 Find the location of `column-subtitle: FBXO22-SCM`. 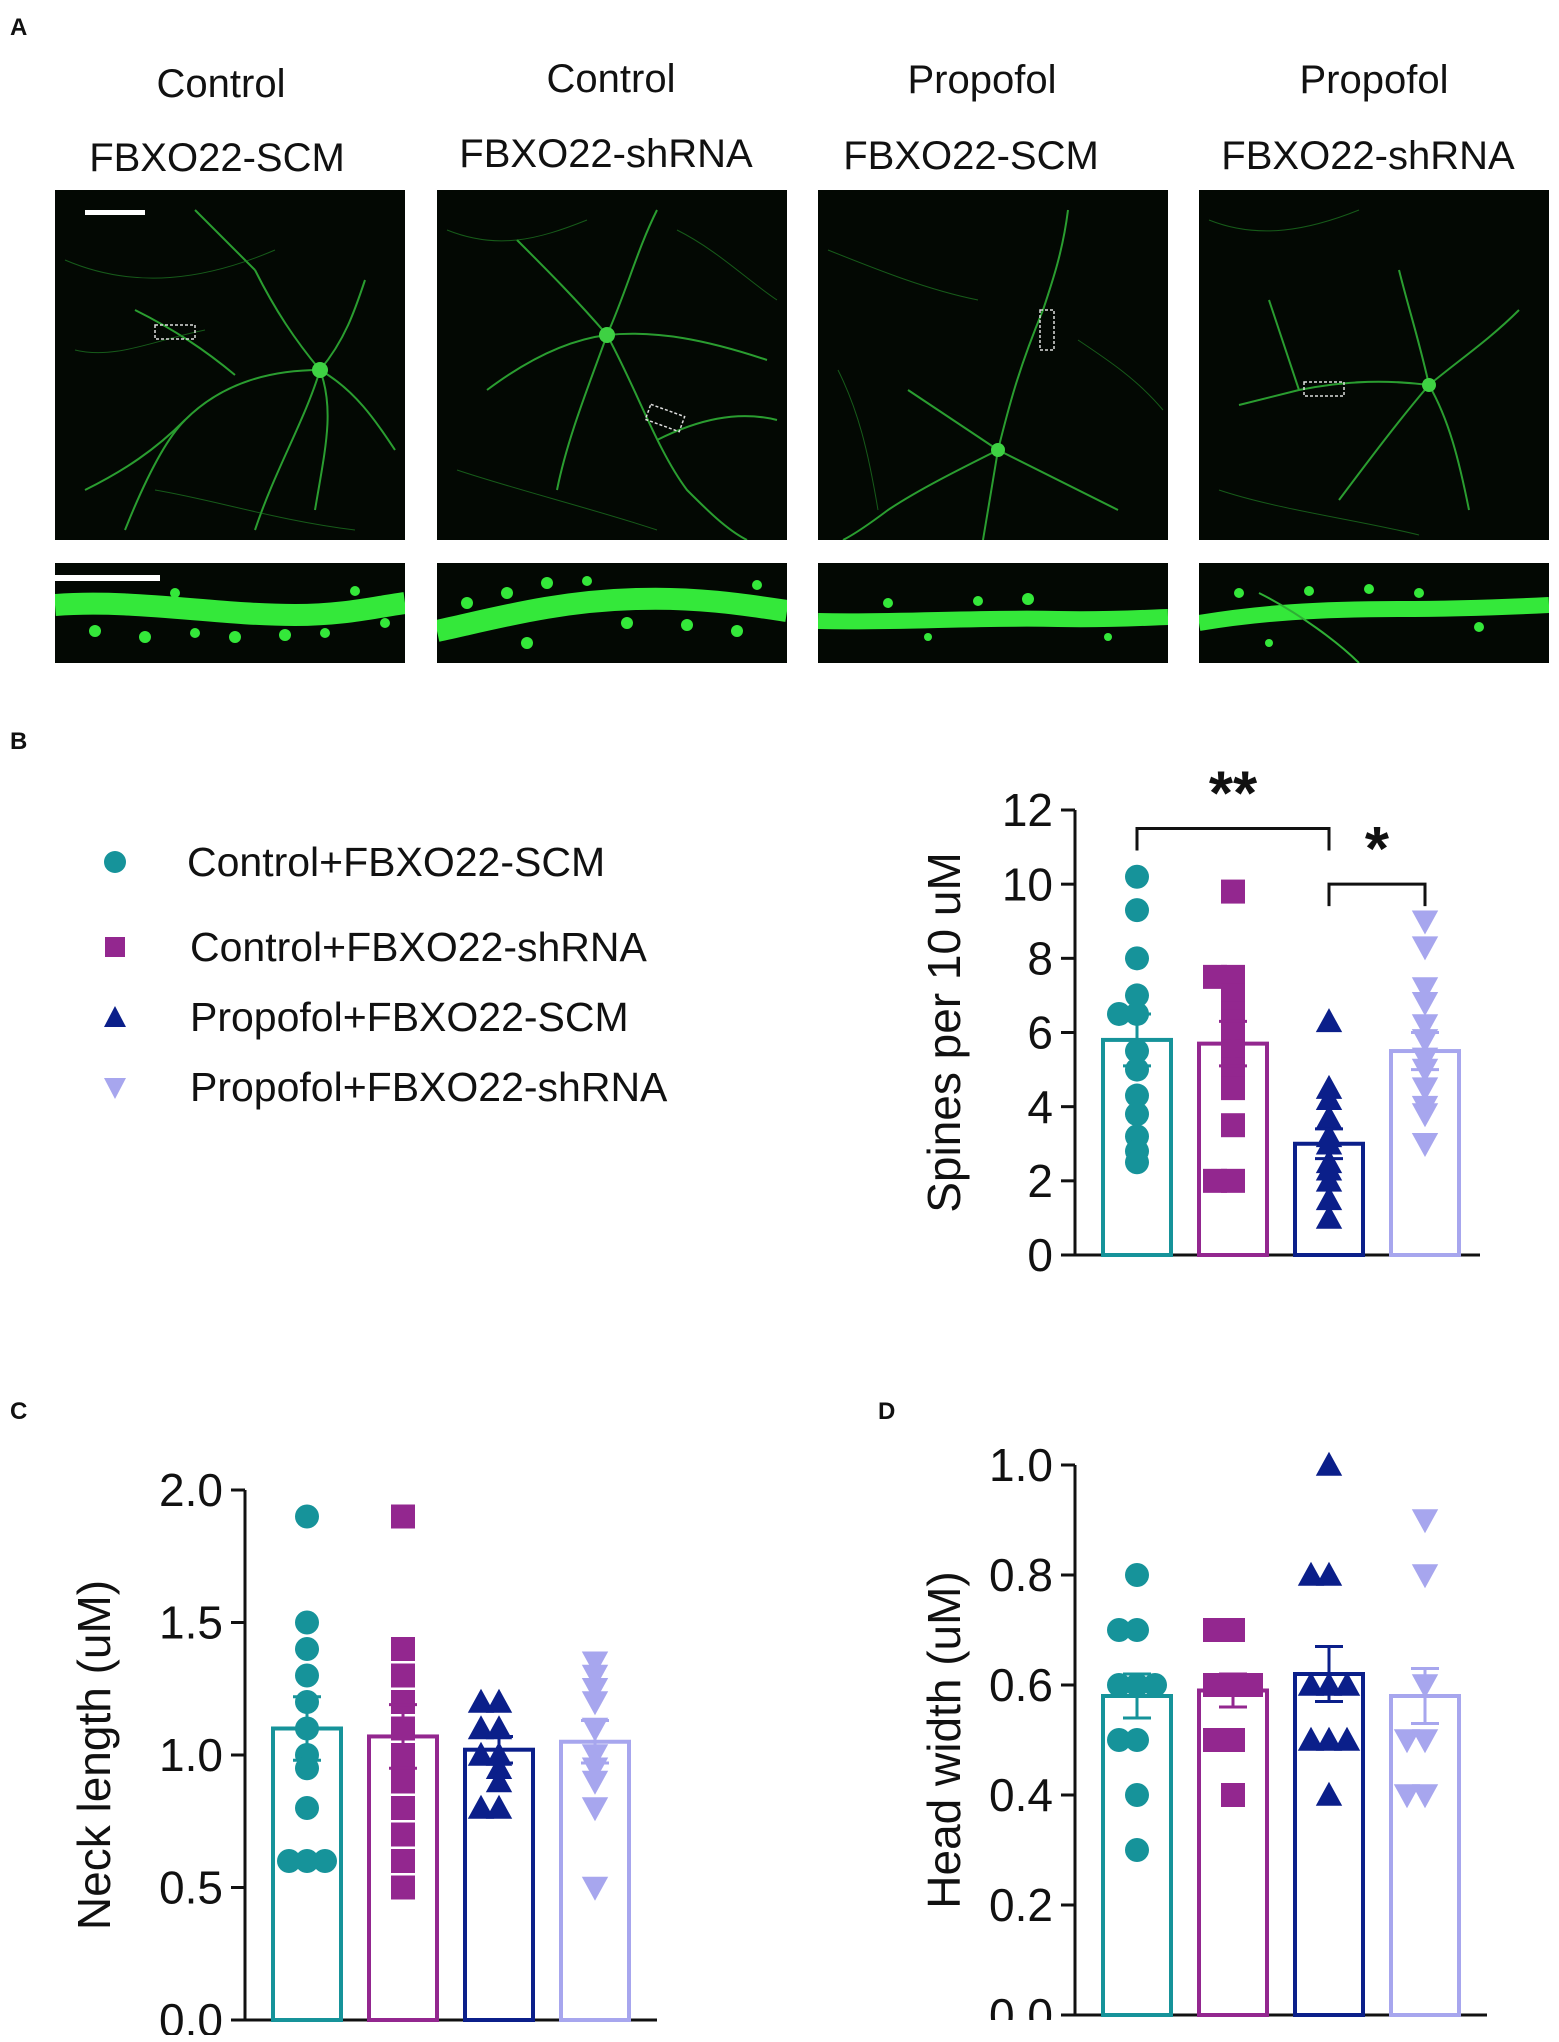

column-subtitle: FBXO22-SCM is located at coordinates (217, 158).